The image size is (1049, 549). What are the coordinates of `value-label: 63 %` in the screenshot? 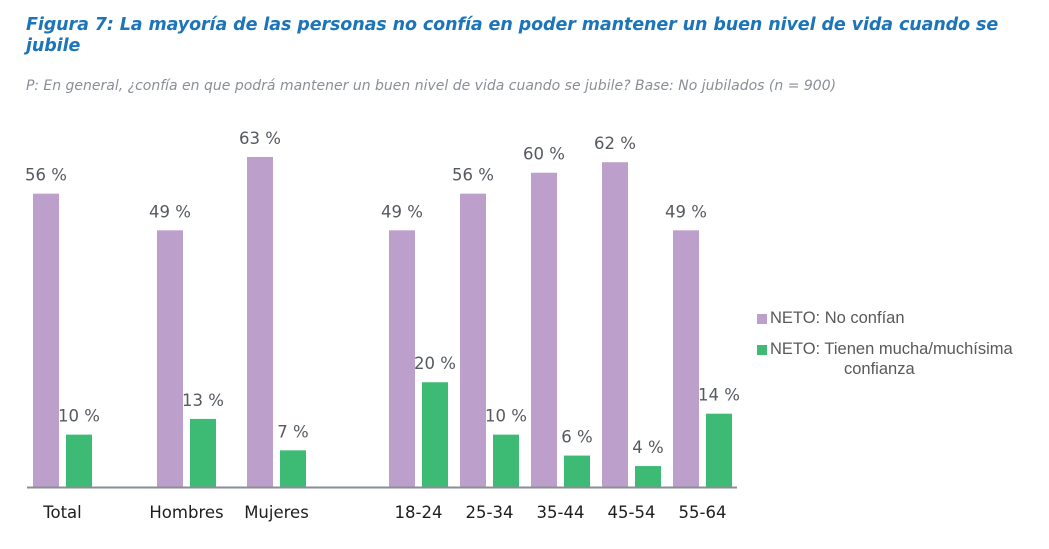 It's located at (260, 138).